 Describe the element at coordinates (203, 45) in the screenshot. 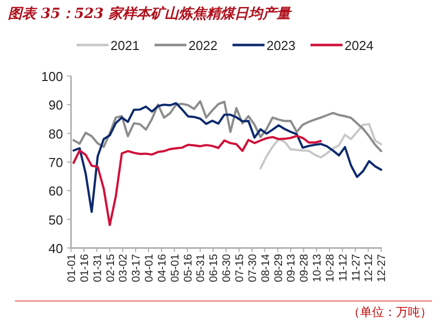

I see `legend-label: 2022` at that location.